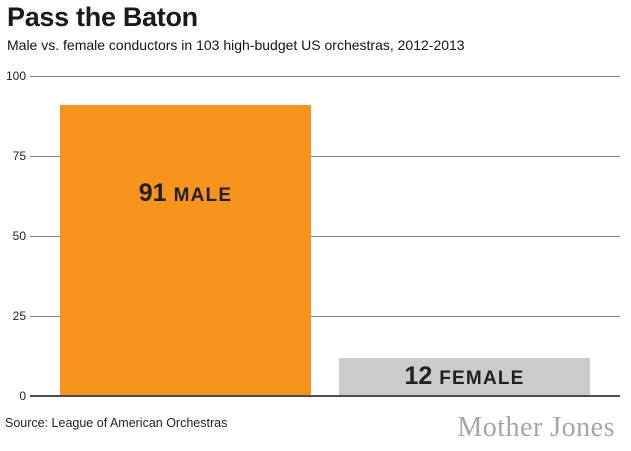 The height and width of the screenshot is (451, 631). Describe the element at coordinates (152, 193) in the screenshot. I see `bar-value: 91` at that location.